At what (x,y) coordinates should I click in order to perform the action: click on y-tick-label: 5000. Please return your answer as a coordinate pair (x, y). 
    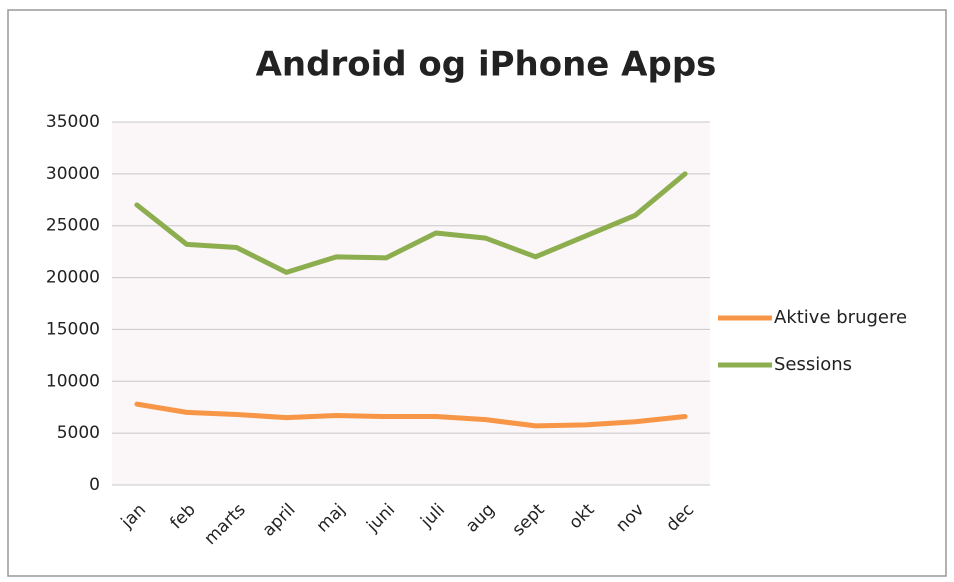
    Looking at the image, I should click on (78, 433).